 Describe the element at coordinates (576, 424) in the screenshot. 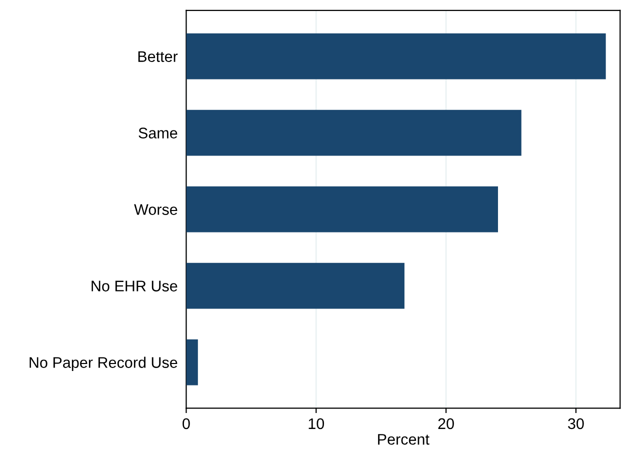

I see `x-tick-label: 30` at that location.